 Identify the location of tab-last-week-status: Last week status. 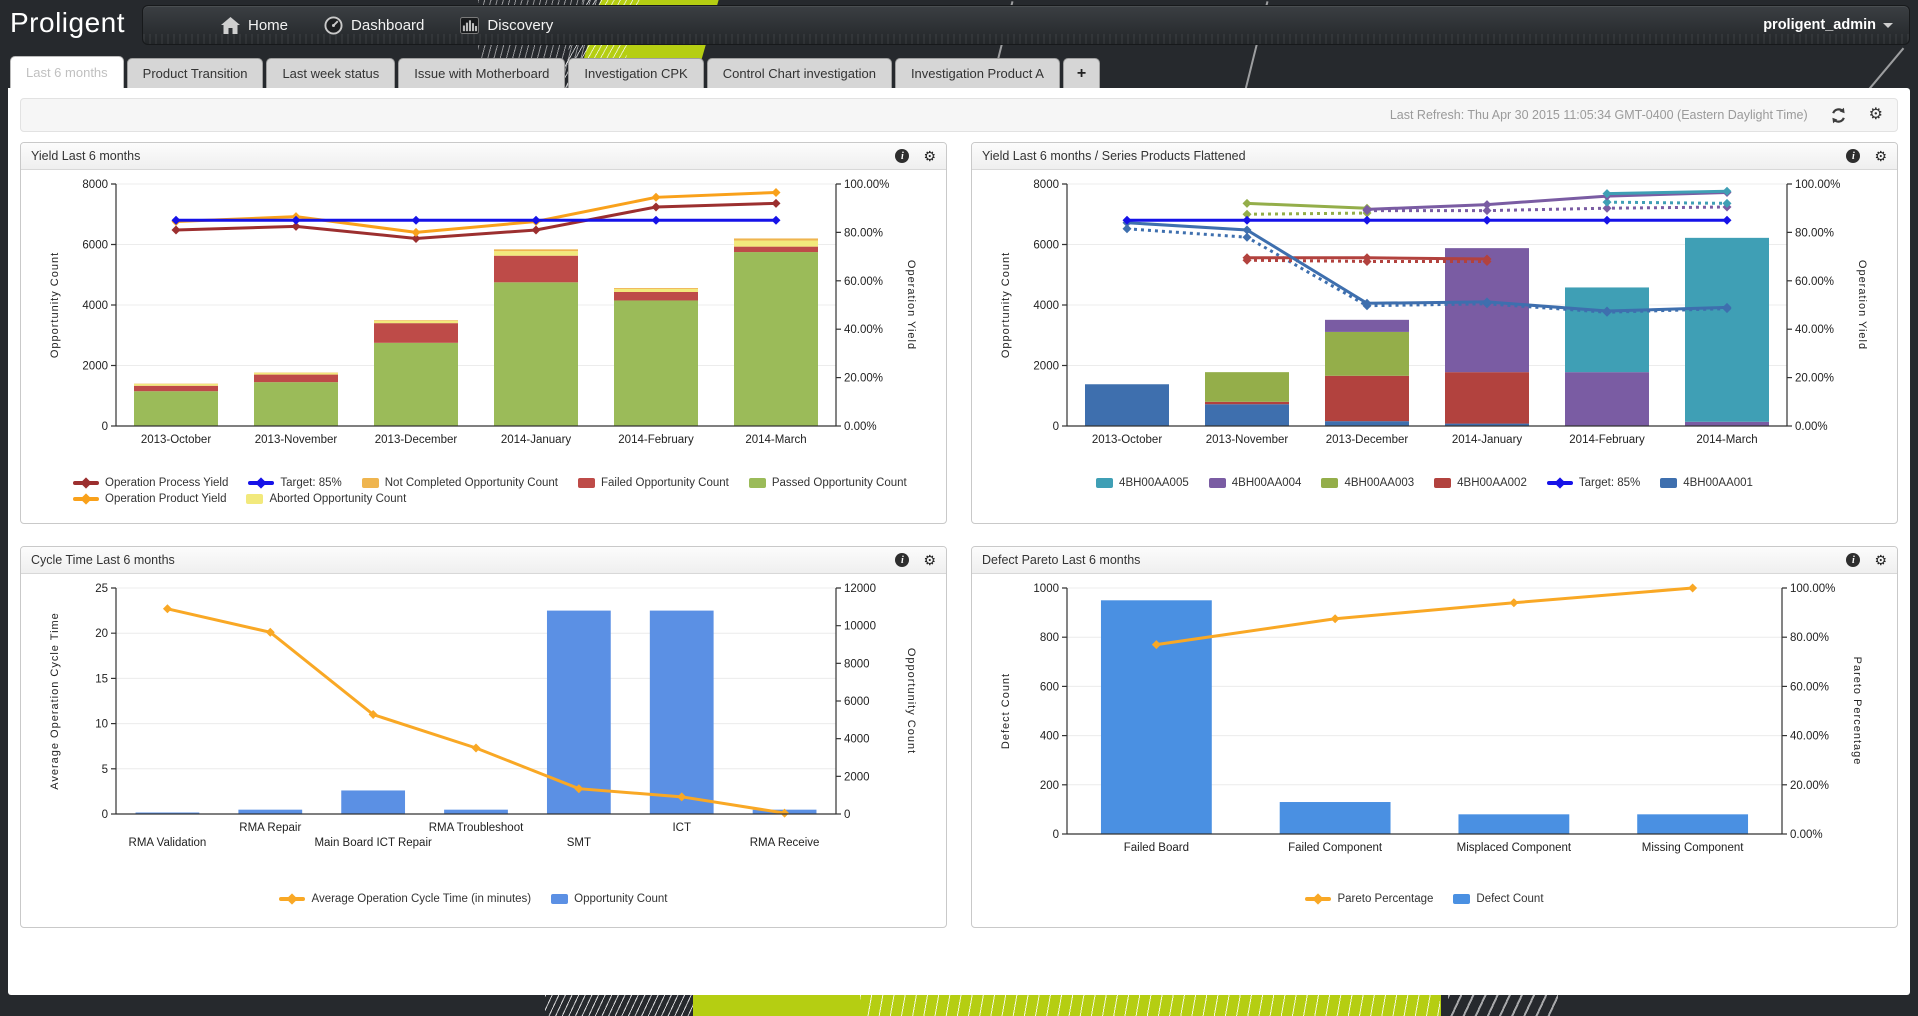
(331, 73).